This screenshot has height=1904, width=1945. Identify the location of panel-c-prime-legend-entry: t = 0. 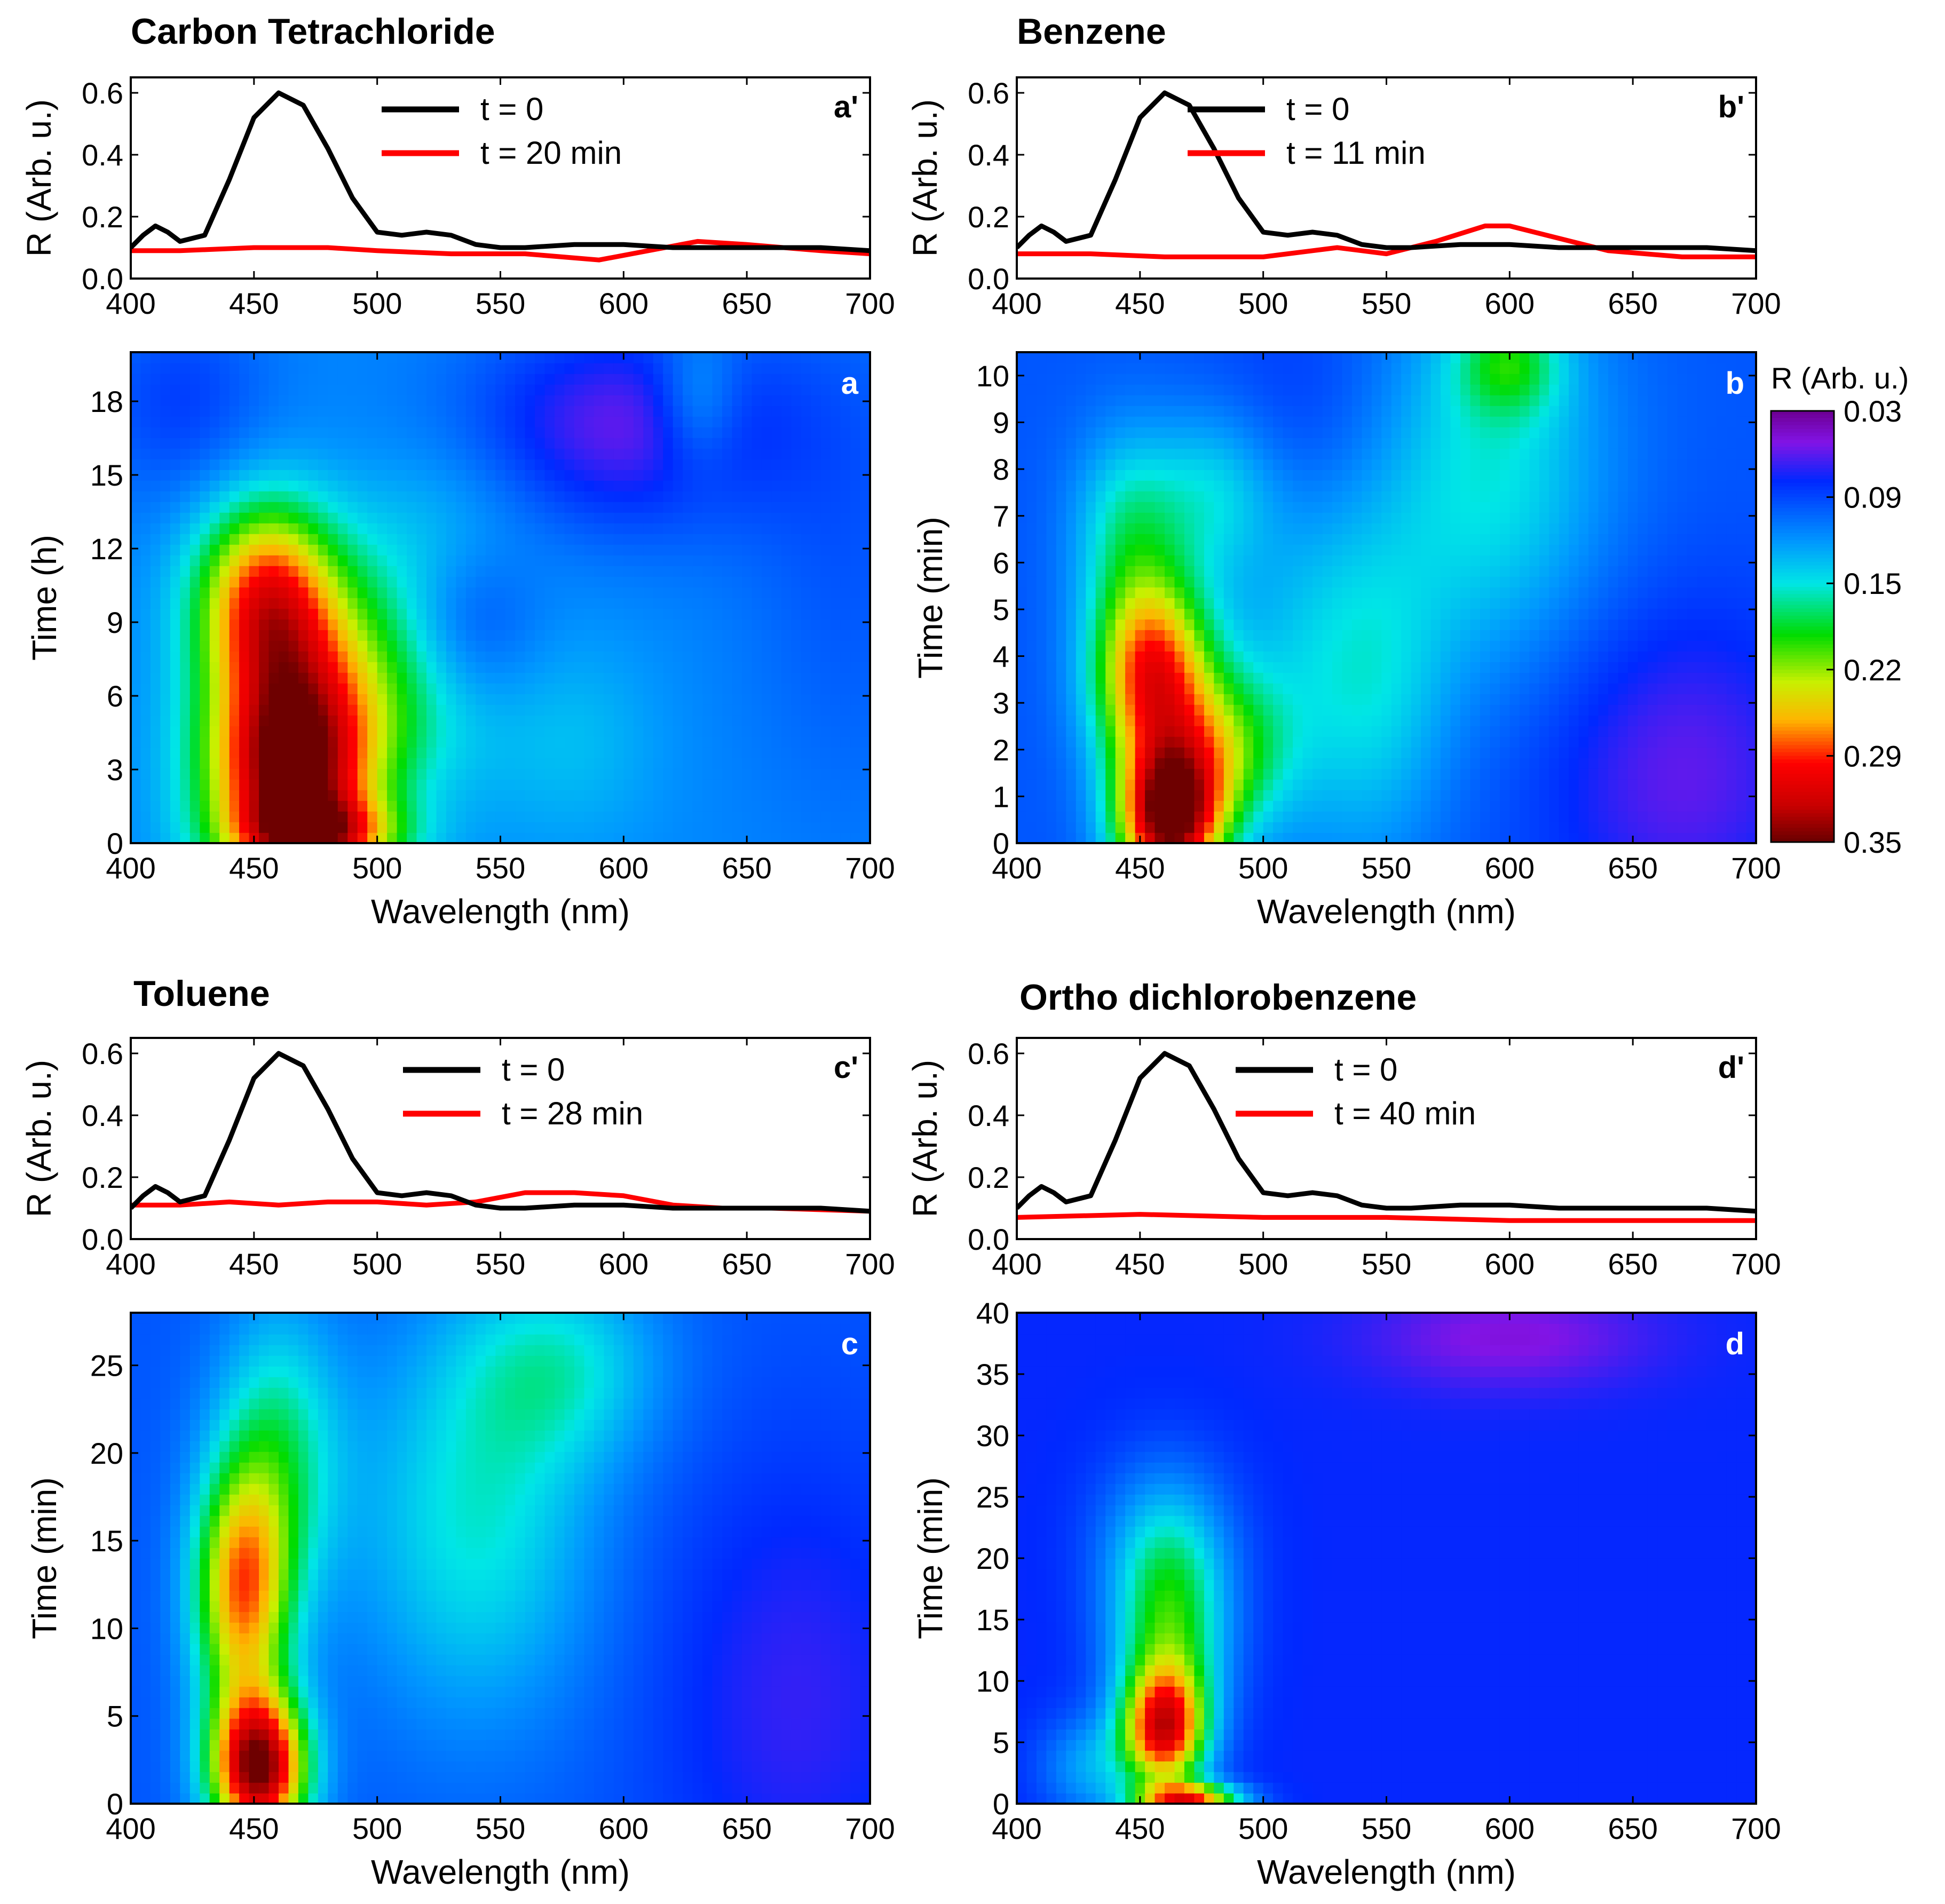
(533, 1070).